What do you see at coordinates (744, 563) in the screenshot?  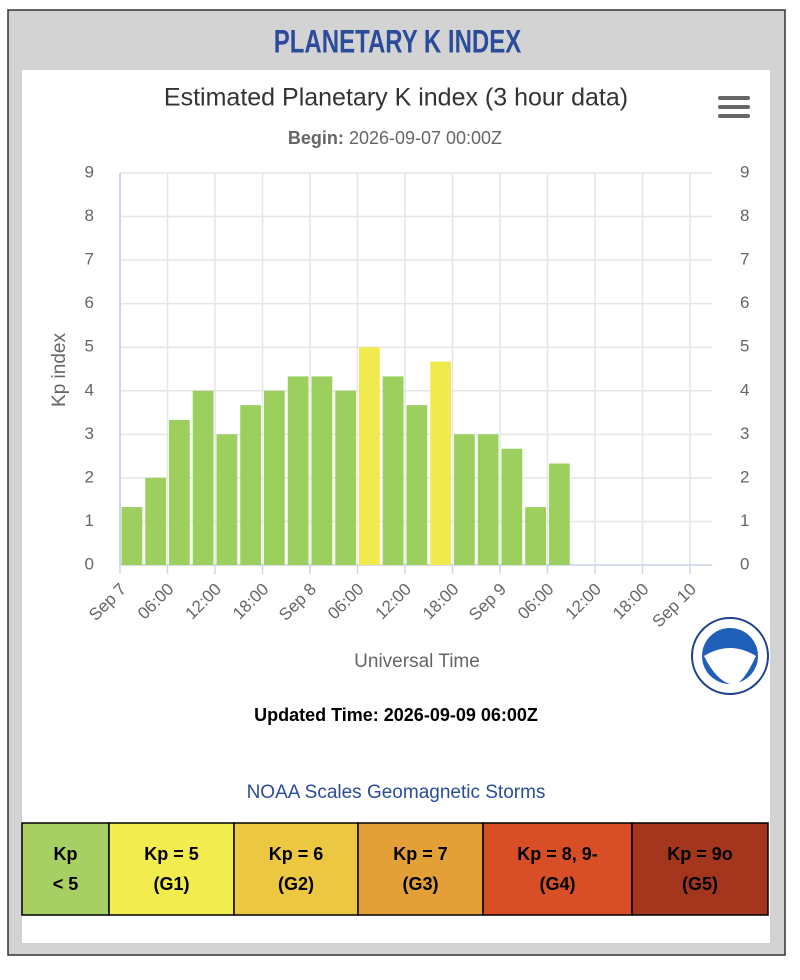 I see `y2-tick-label: 0` at bounding box center [744, 563].